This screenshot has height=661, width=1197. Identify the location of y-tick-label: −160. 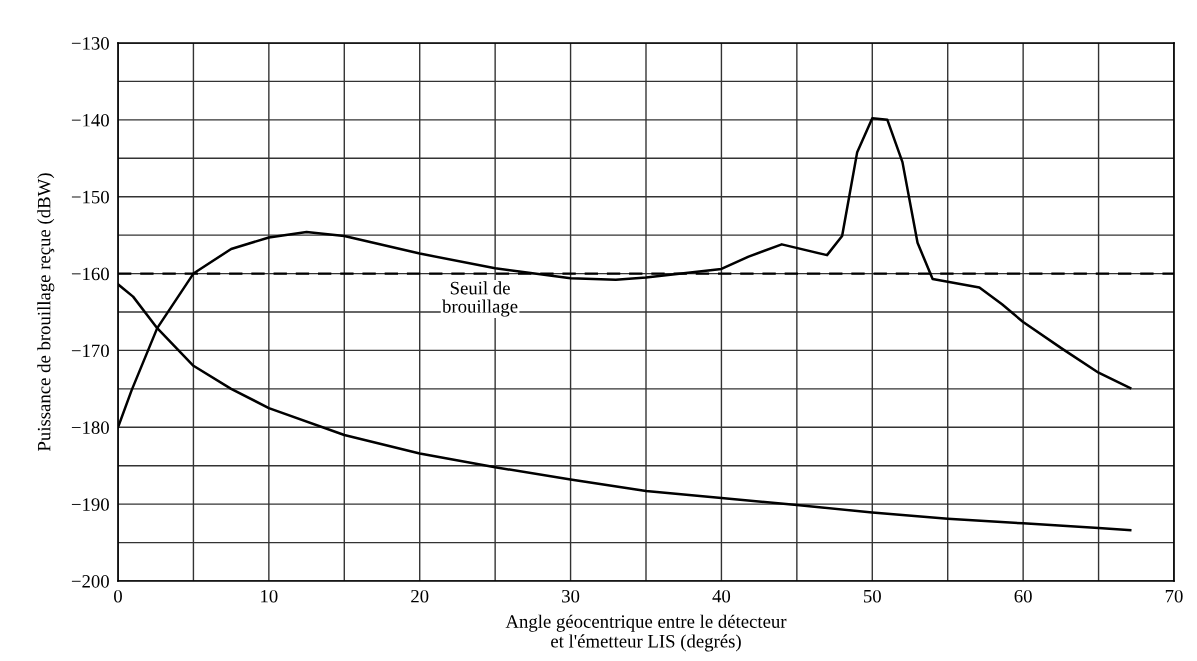
(90, 274).